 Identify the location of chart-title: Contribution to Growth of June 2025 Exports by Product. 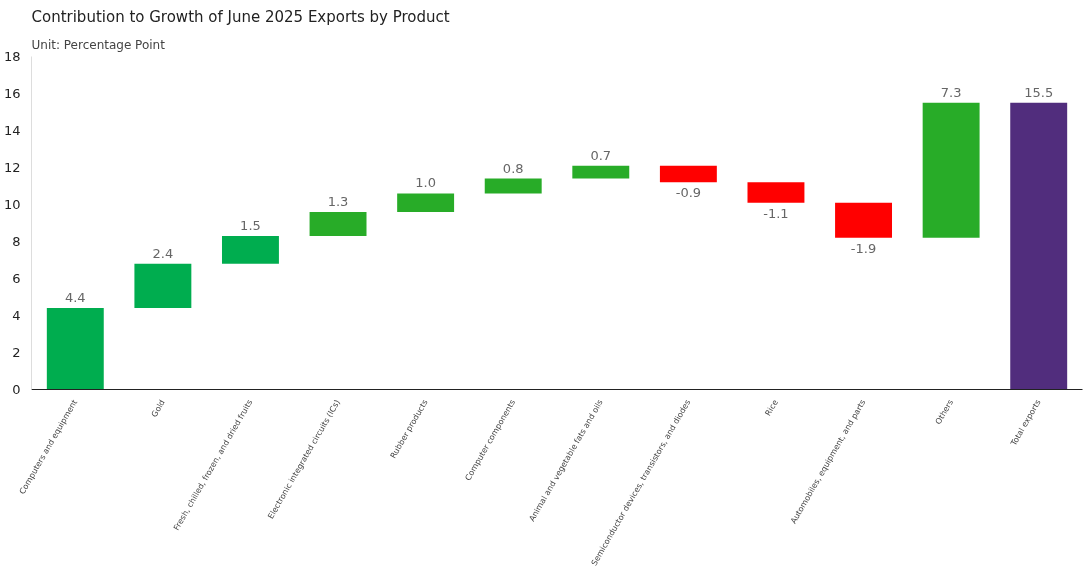
(240, 16).